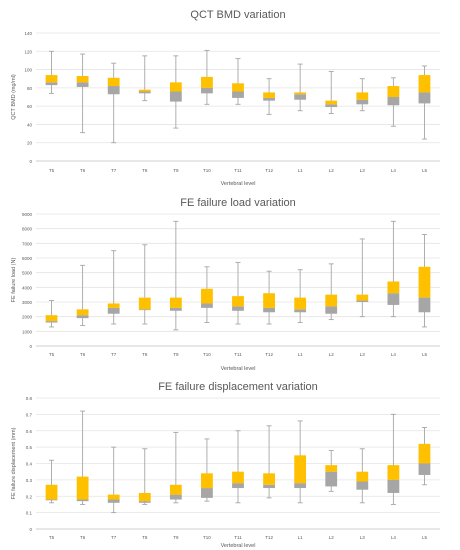  I want to click on box-L2, so click(331, 470).